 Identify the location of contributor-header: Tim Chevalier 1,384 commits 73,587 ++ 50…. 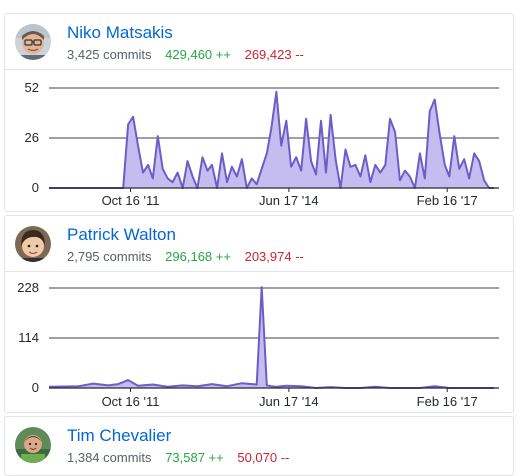
(259, 445).